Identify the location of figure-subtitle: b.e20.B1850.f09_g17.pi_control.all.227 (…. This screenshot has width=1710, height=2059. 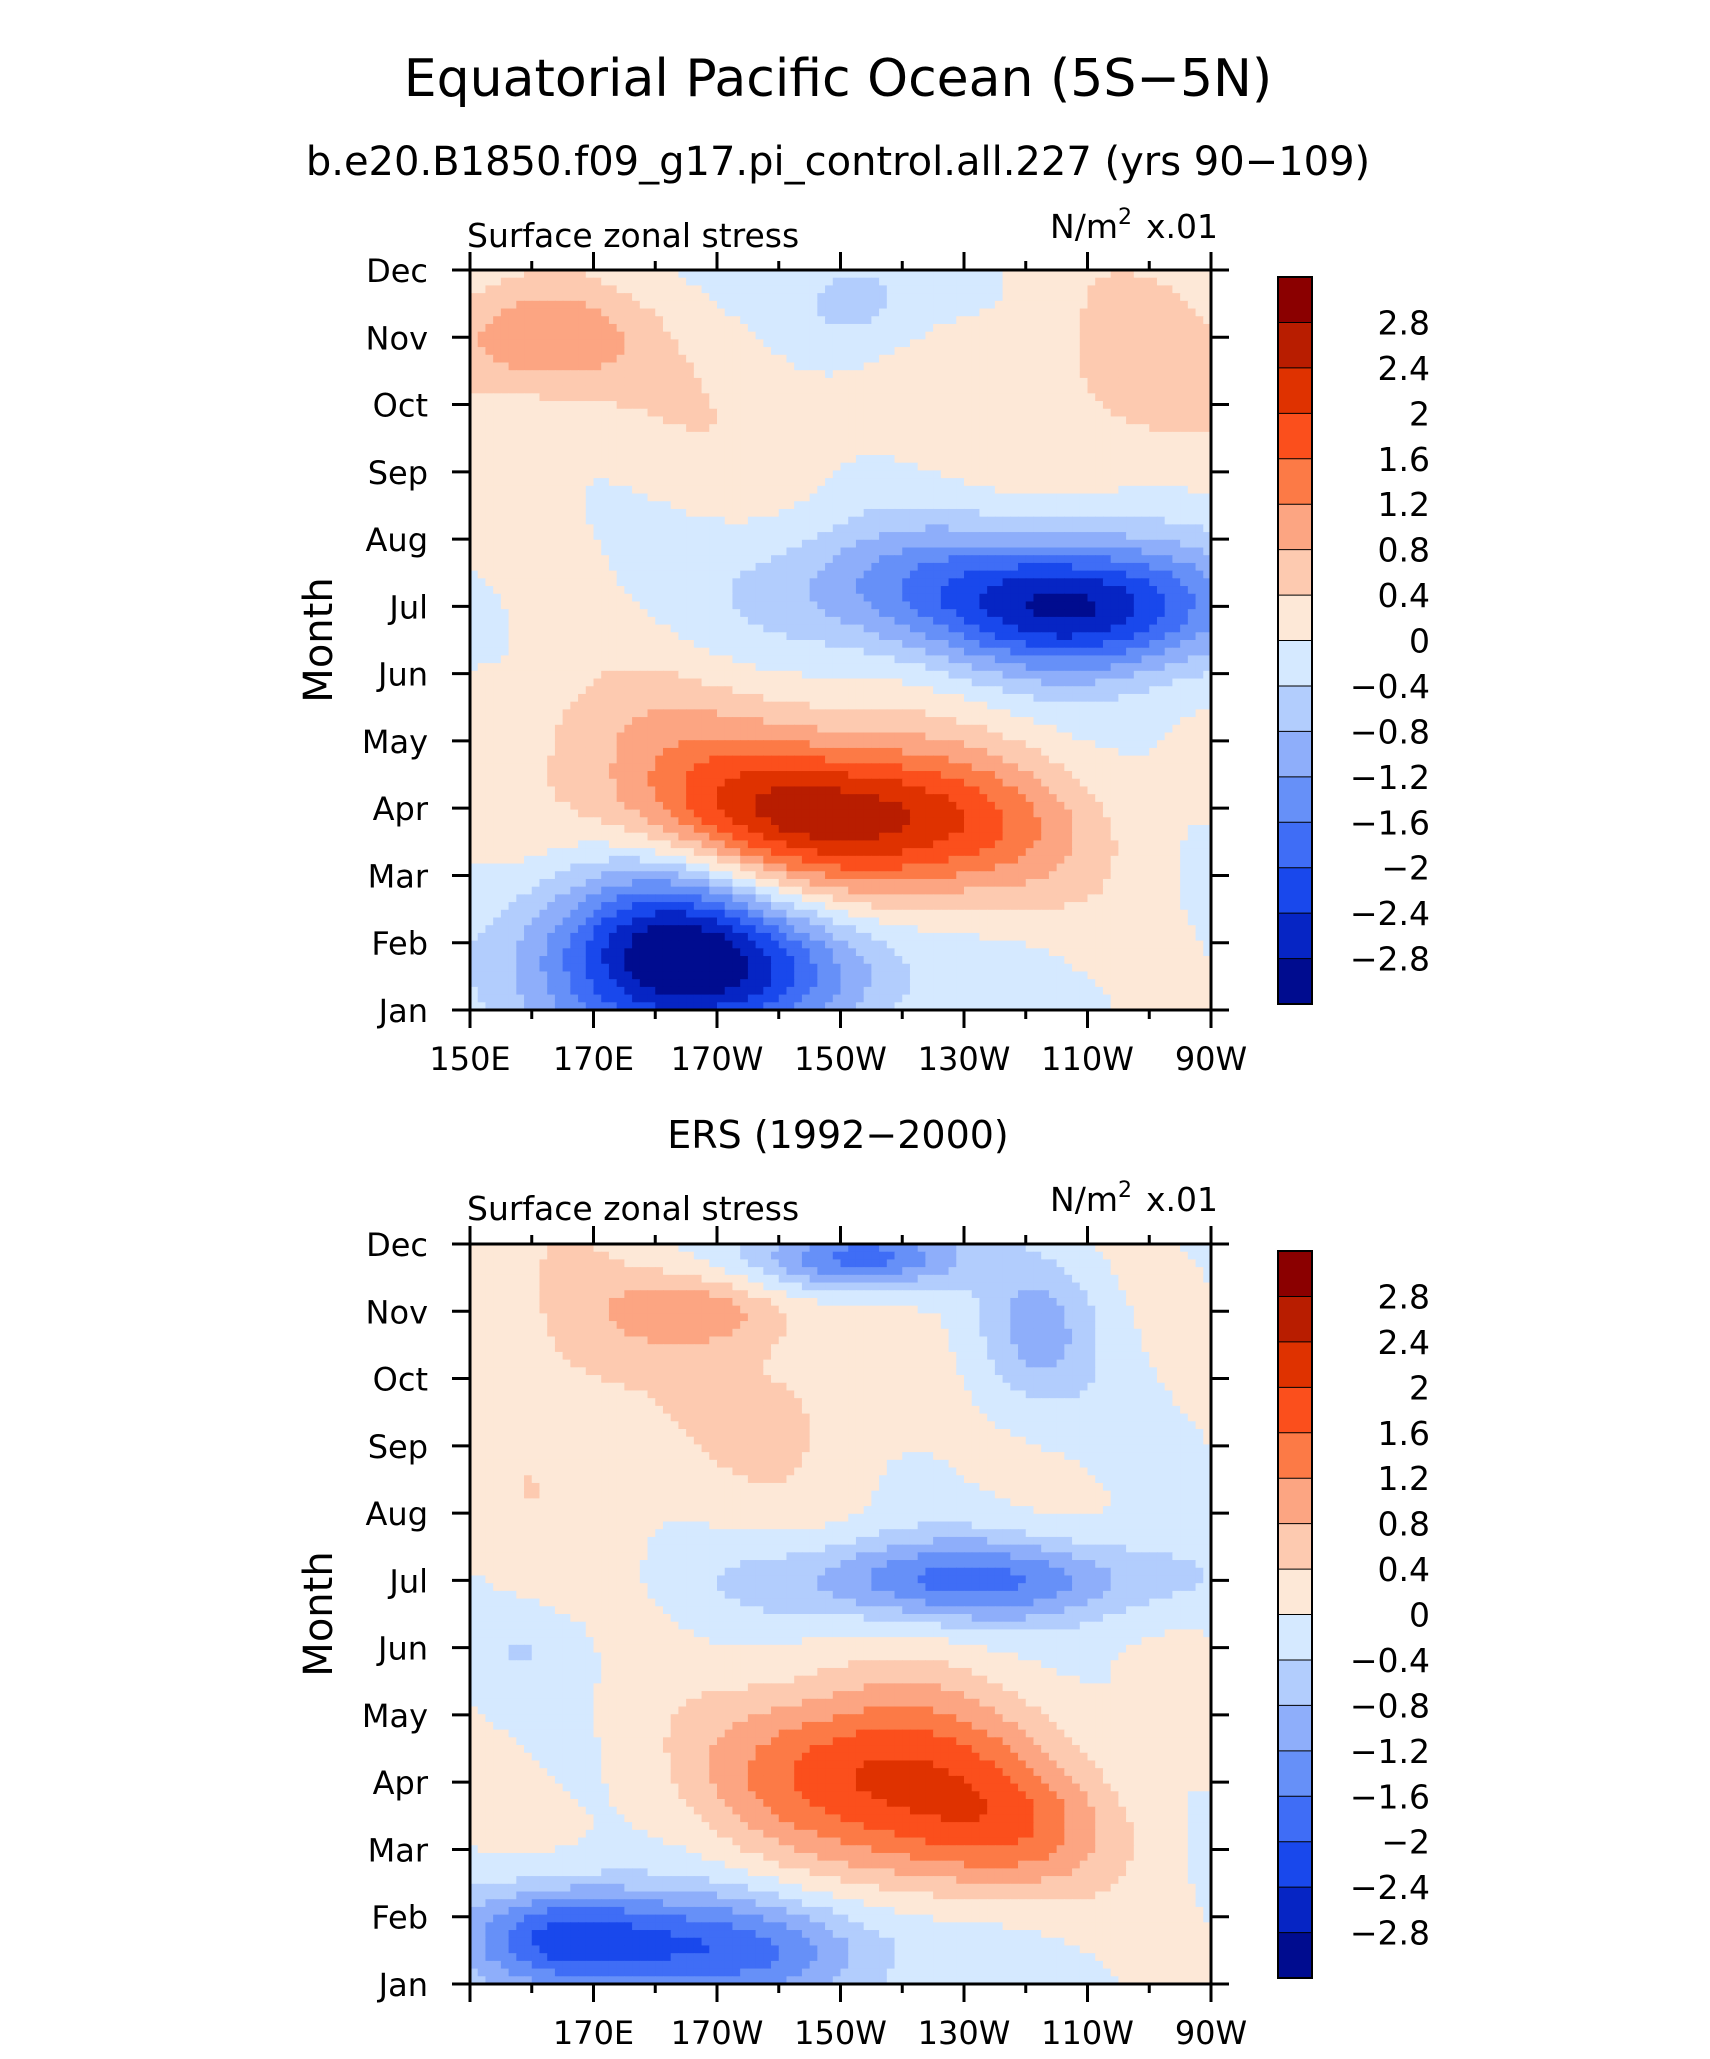
(838, 162).